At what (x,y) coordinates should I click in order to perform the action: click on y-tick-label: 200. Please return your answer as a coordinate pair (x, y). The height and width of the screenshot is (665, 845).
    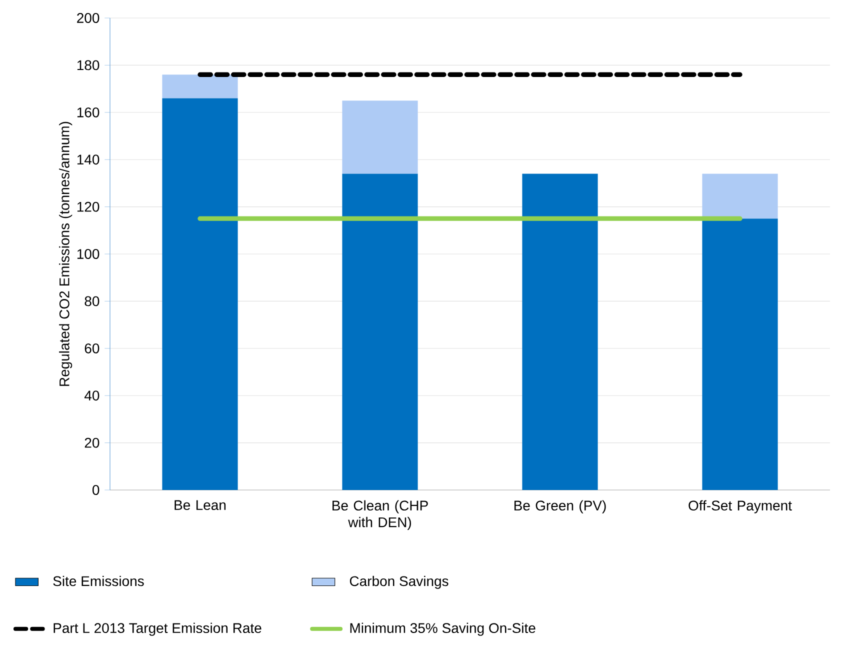
    Looking at the image, I should click on (88, 18).